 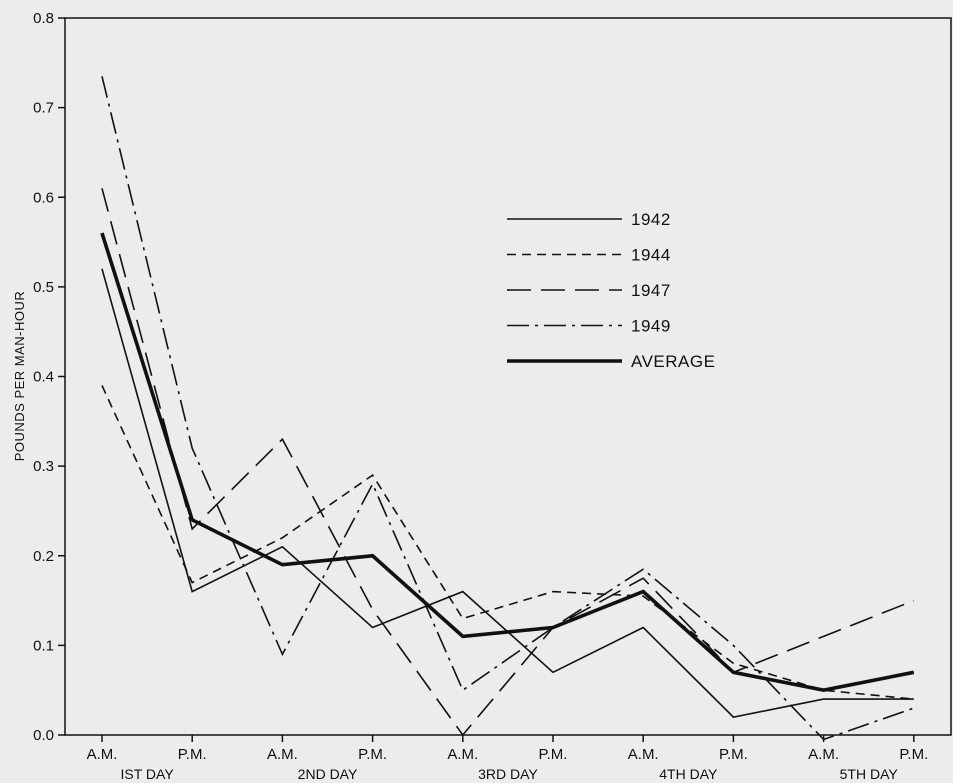 I want to click on y-tick-label: 0.6, so click(x=43, y=197).